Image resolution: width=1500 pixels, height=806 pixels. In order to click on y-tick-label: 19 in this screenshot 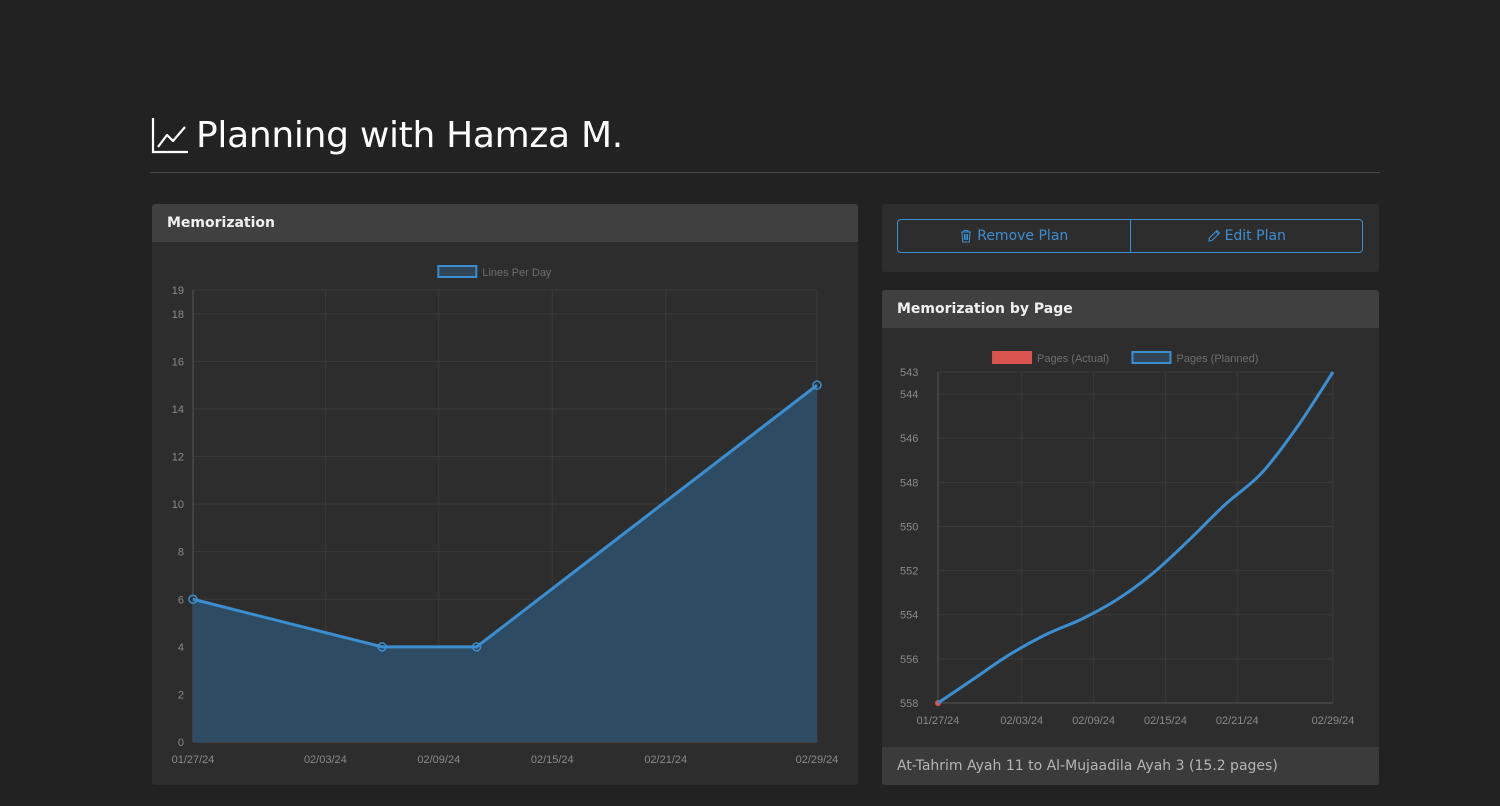, I will do `click(178, 291)`.